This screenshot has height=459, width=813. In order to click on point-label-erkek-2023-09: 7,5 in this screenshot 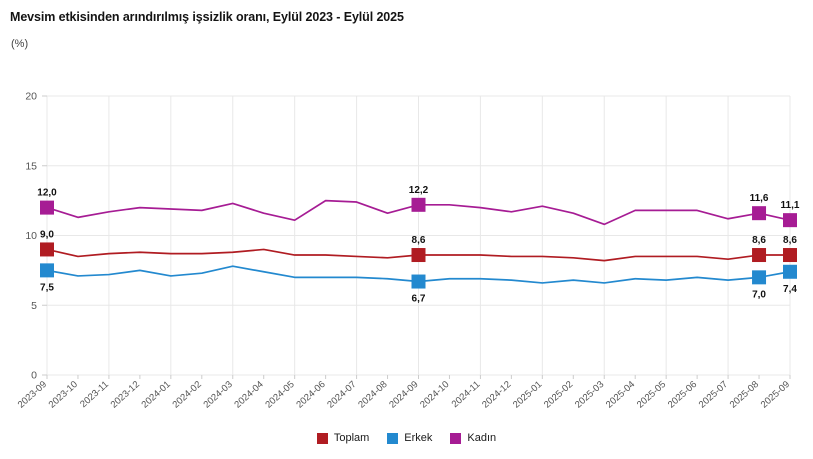, I will do `click(47, 287)`.